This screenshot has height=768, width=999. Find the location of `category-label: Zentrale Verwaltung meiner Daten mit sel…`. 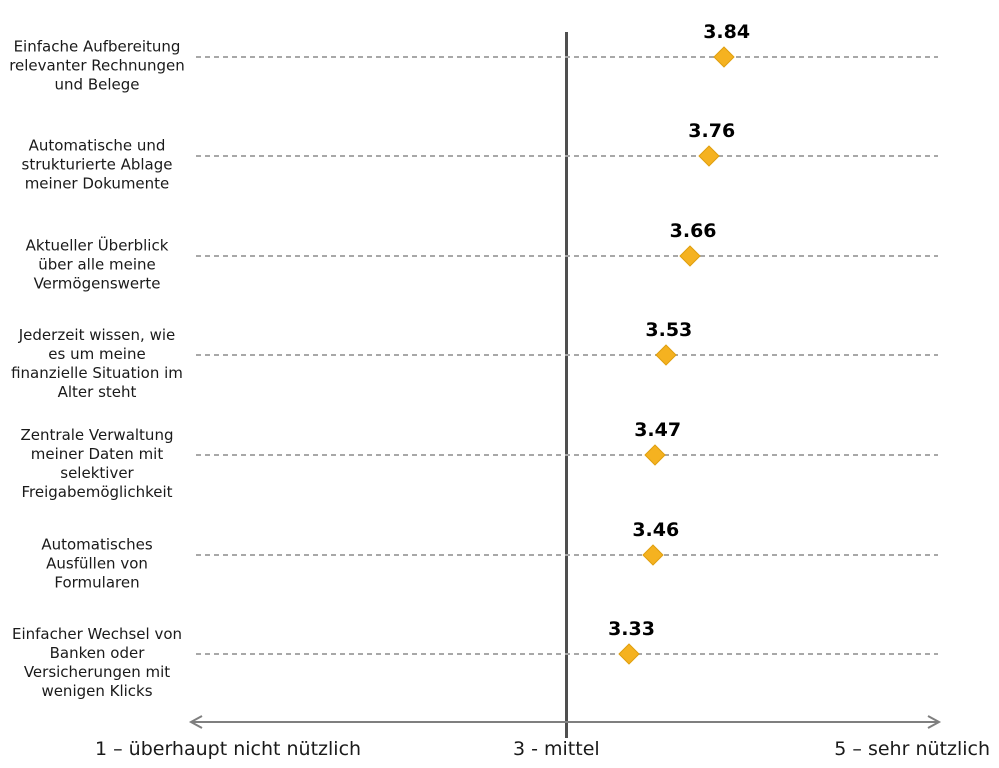

category-label: Zentrale Verwaltung meiner Daten mit sel… is located at coordinates (97, 463).